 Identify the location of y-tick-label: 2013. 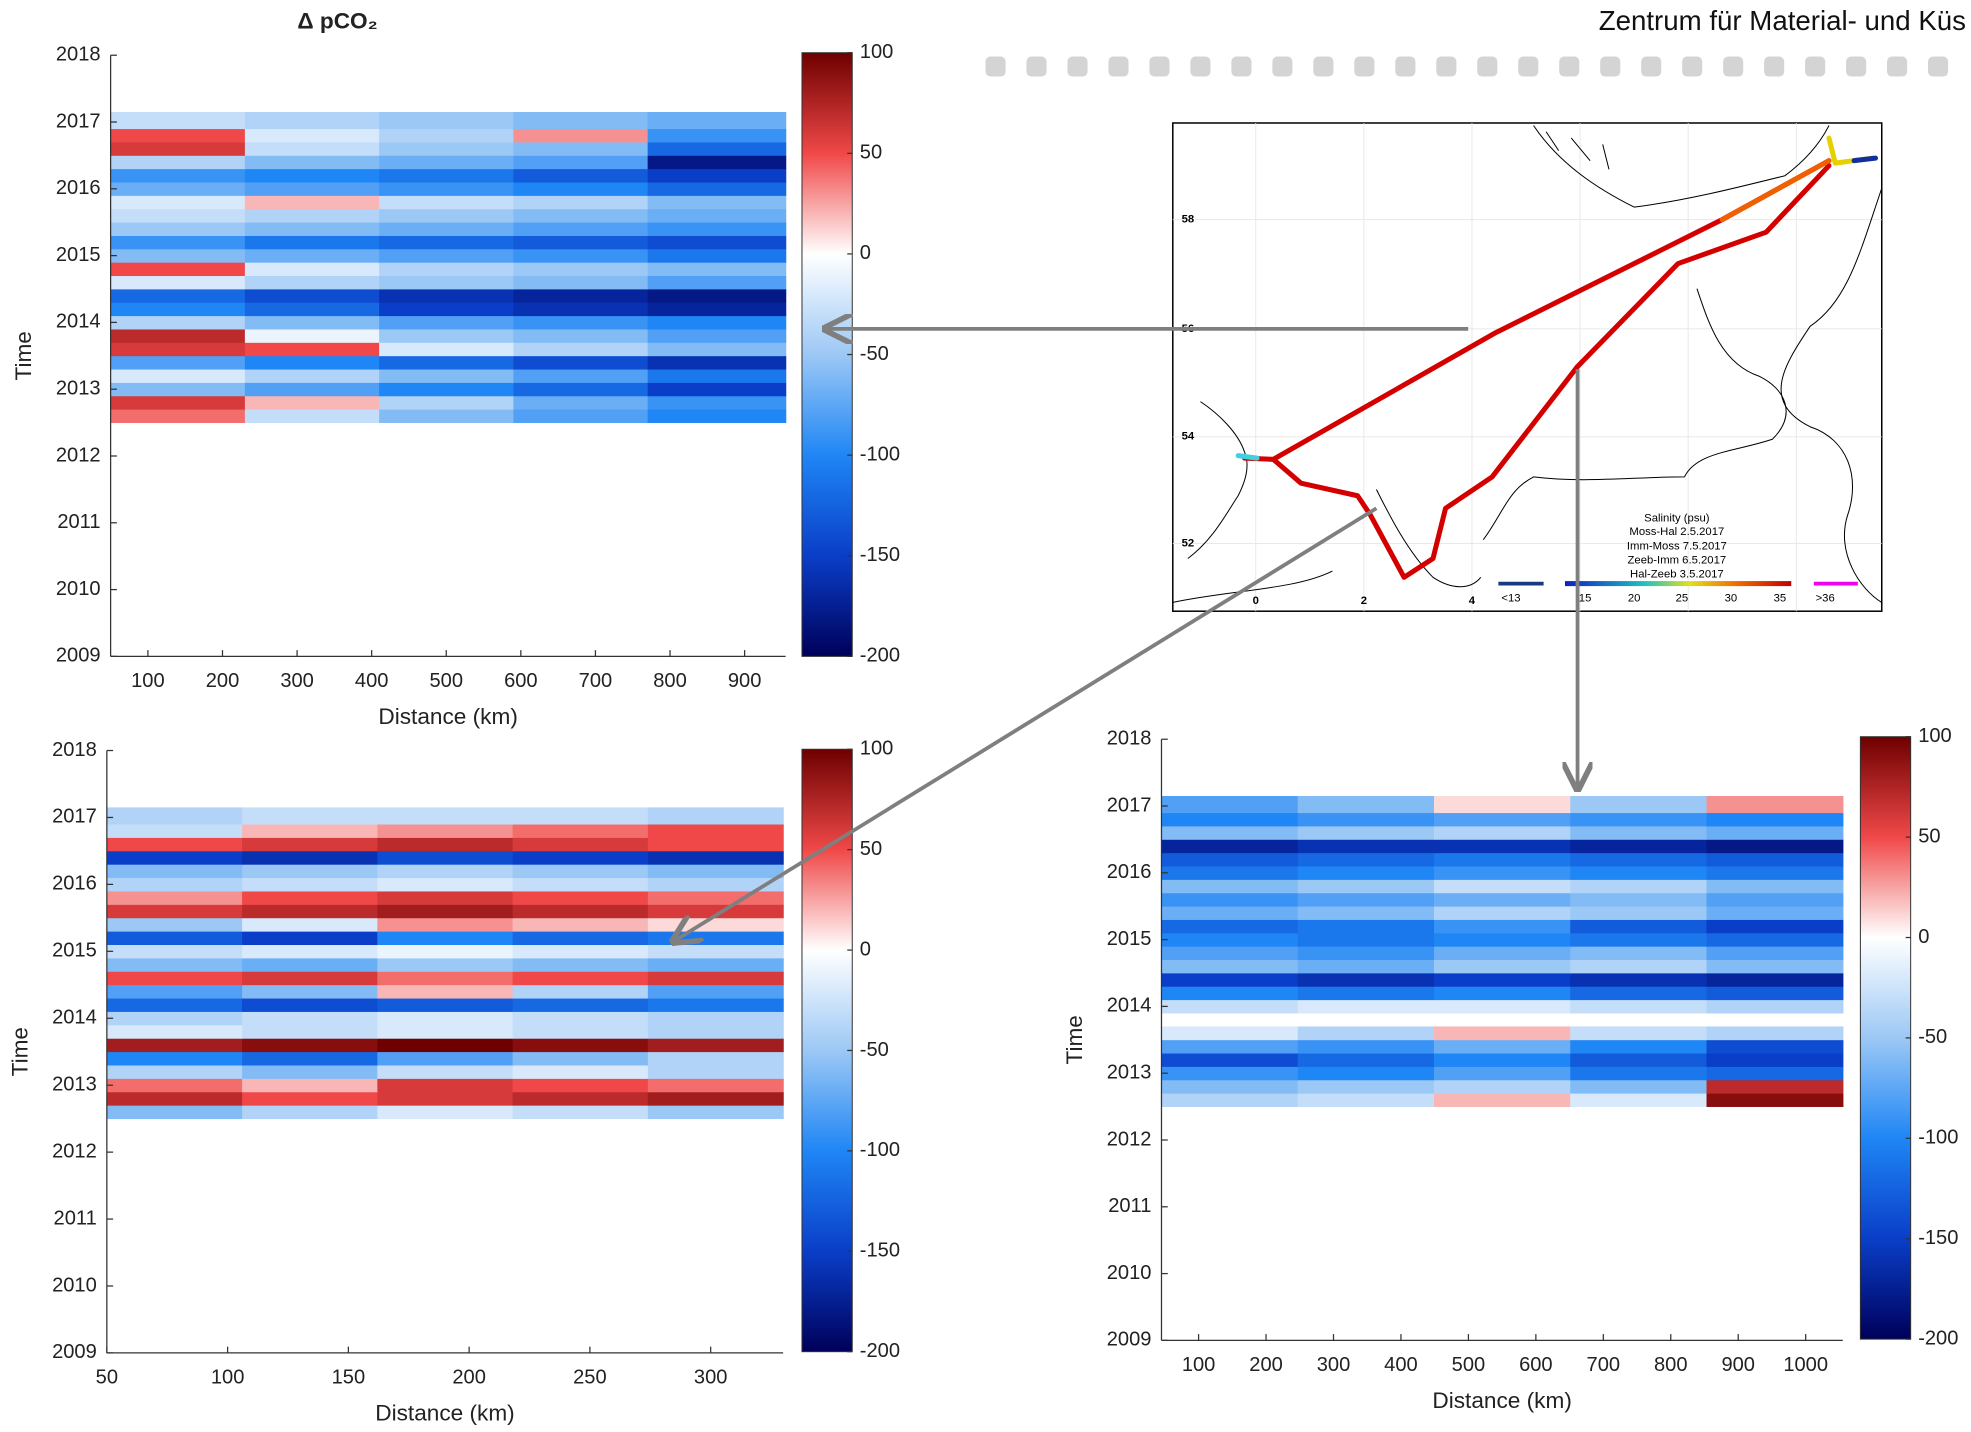
(78, 389).